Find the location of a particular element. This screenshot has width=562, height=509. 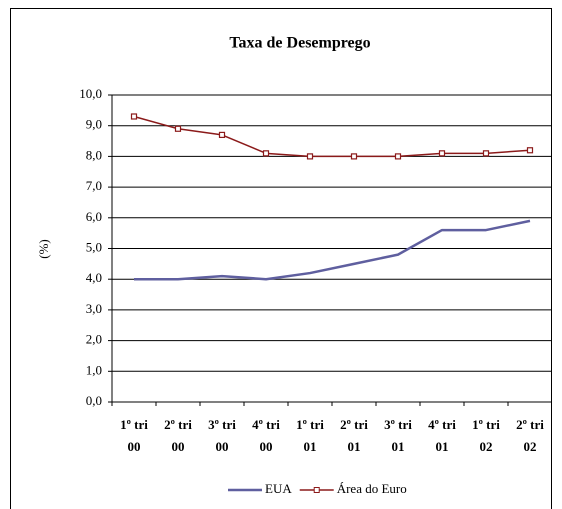

x-tick-label: 4º tri 01 is located at coordinates (442, 435).